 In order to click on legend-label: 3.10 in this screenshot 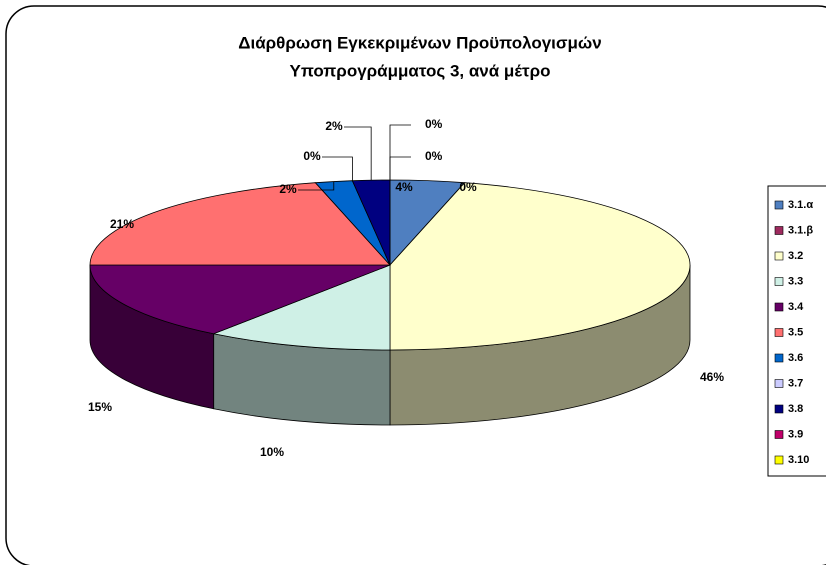, I will do `click(798, 460)`.